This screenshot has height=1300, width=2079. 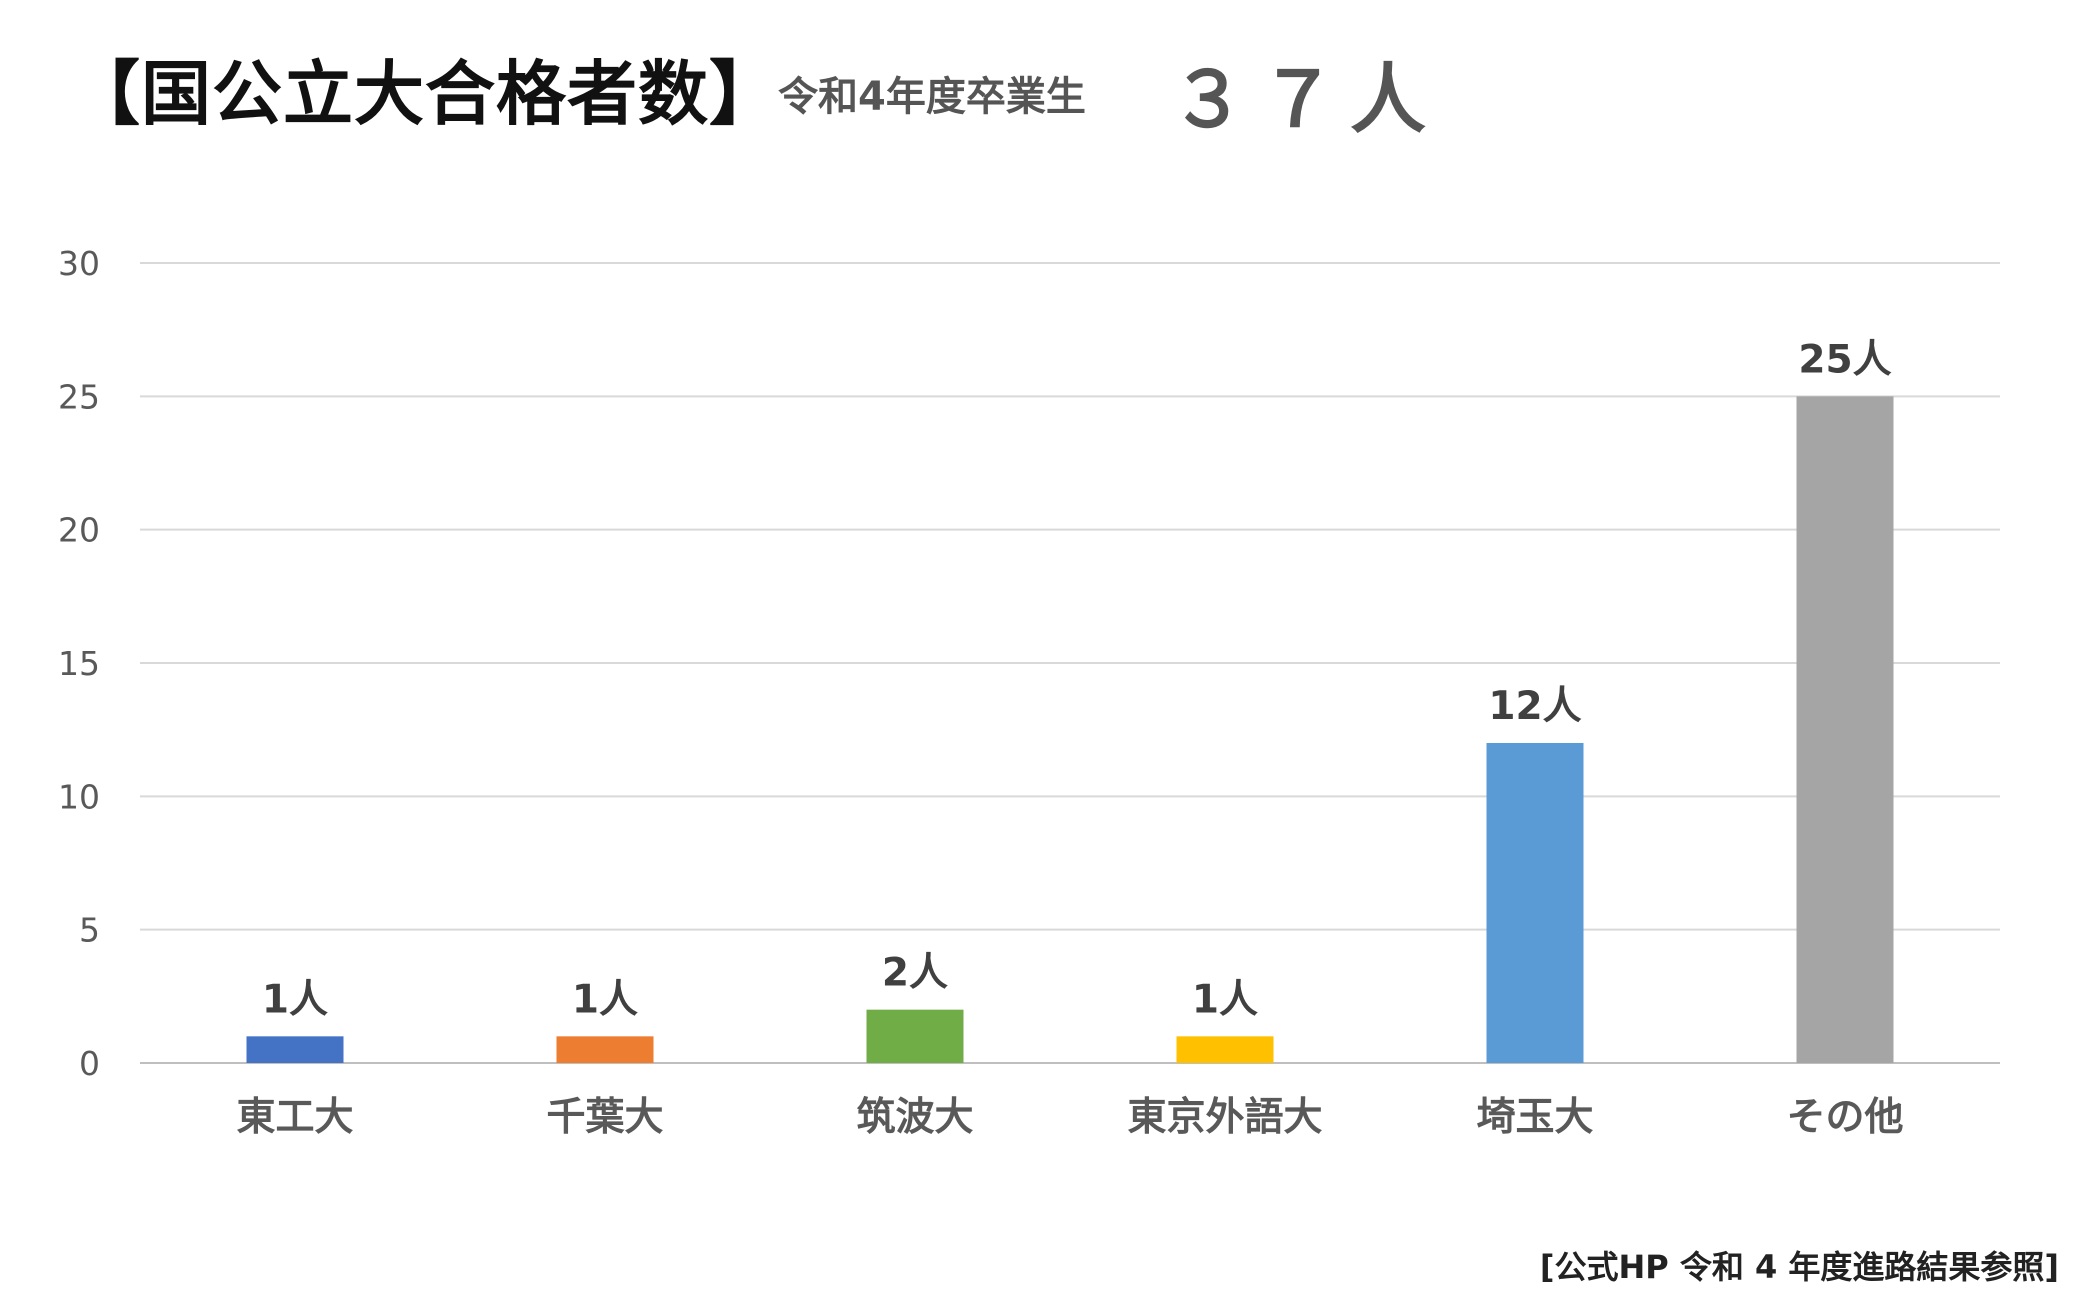 I want to click on data-label: 2人, so click(x=915, y=973).